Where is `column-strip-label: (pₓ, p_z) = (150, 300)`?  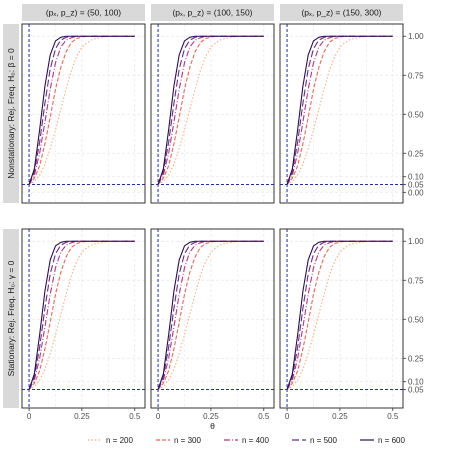
column-strip-label: (pₓ, p_z) = (150, 300) is located at coordinates (341, 13).